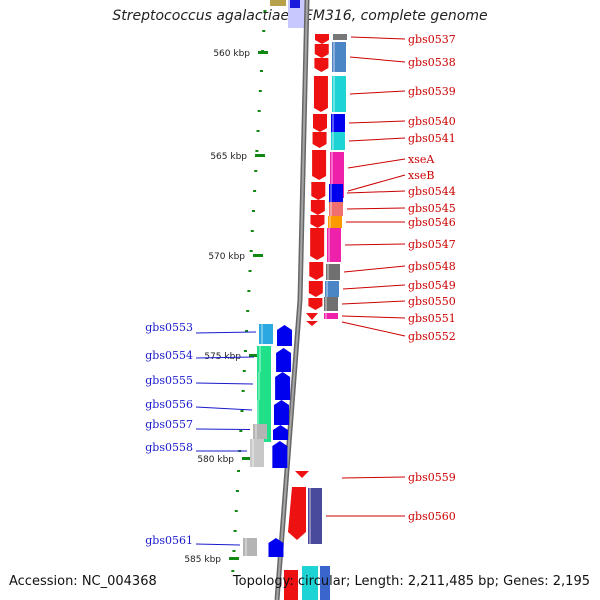 The image size is (600, 600). What do you see at coordinates (432, 301) in the screenshot?
I see `forward-gene-label: gbs0550` at bounding box center [432, 301].